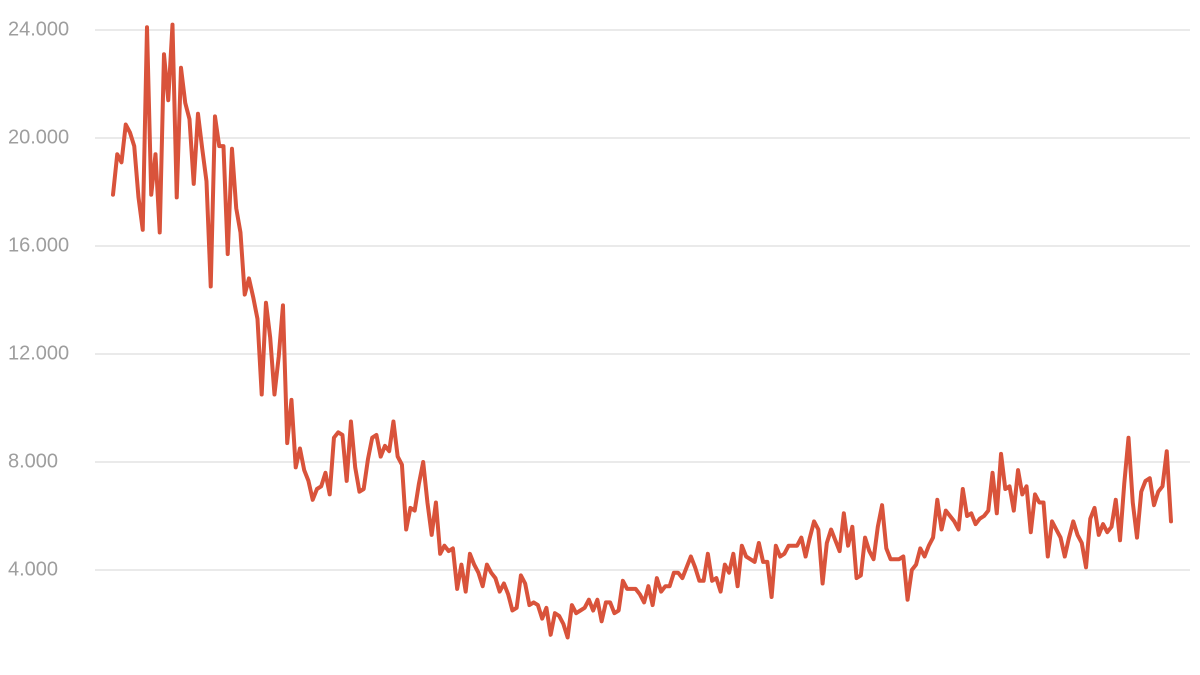 This screenshot has width=1200, height=675. Describe the element at coordinates (38, 137) in the screenshot. I see `y-tick-label: 20.000` at that location.